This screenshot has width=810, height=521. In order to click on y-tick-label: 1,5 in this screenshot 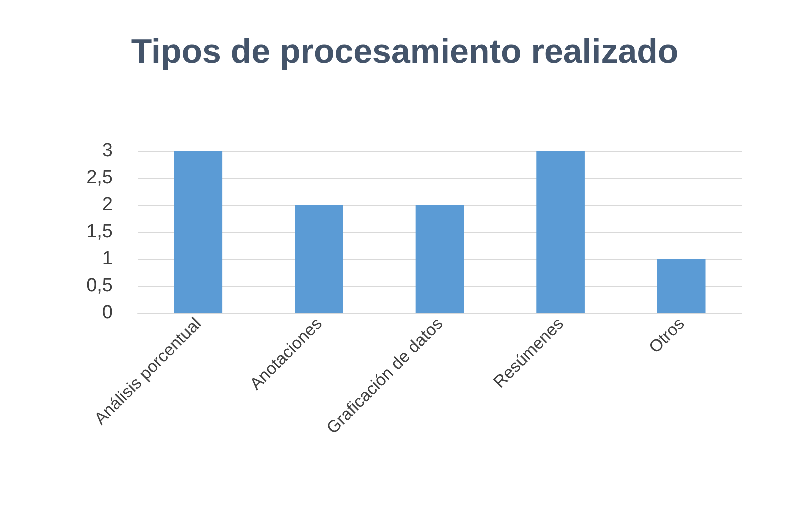, I will do `click(99, 232)`.